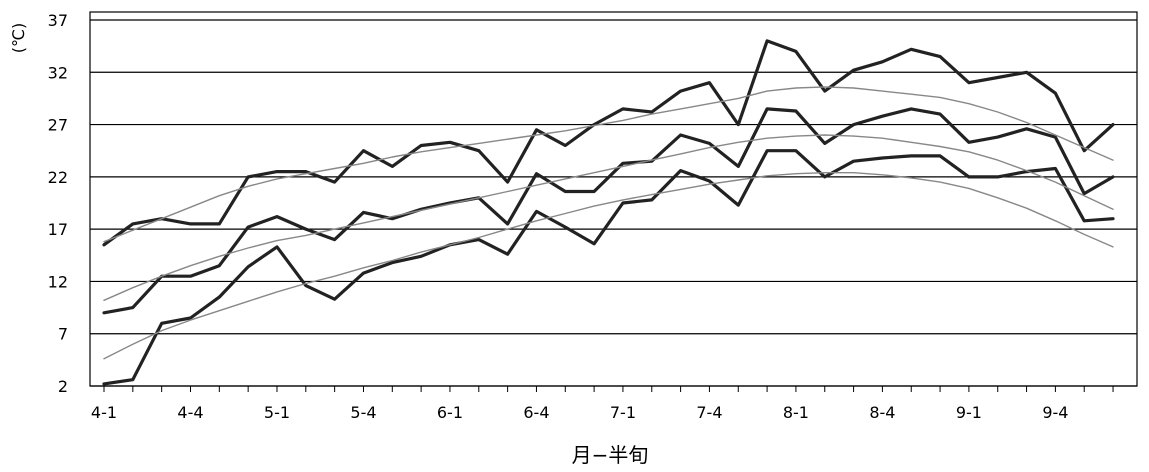 The width and height of the screenshot is (1149, 472). Describe the element at coordinates (58, 229) in the screenshot. I see `y-tick-label: 17` at that location.